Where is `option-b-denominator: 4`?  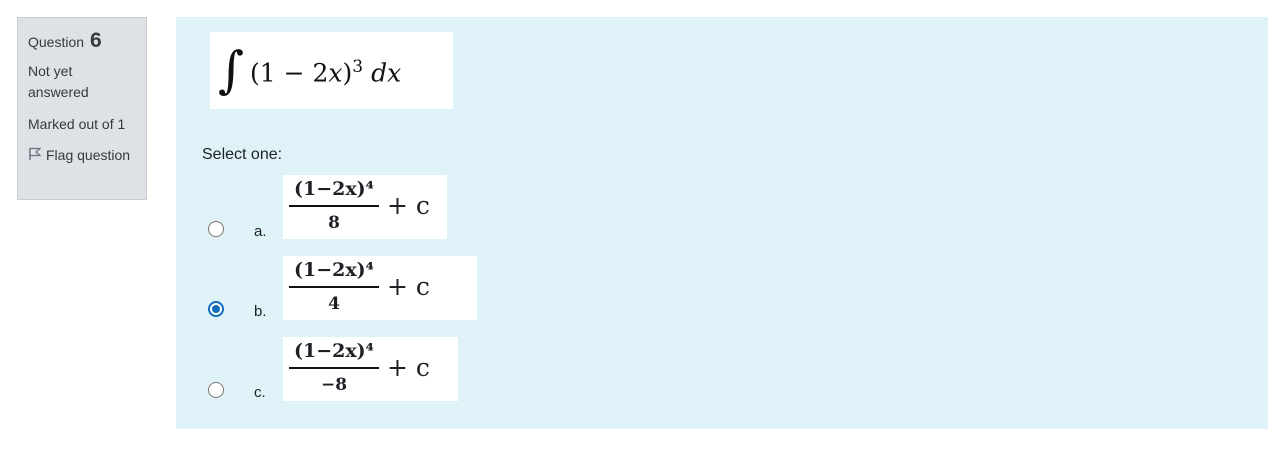 option-b-denominator: 4 is located at coordinates (334, 304).